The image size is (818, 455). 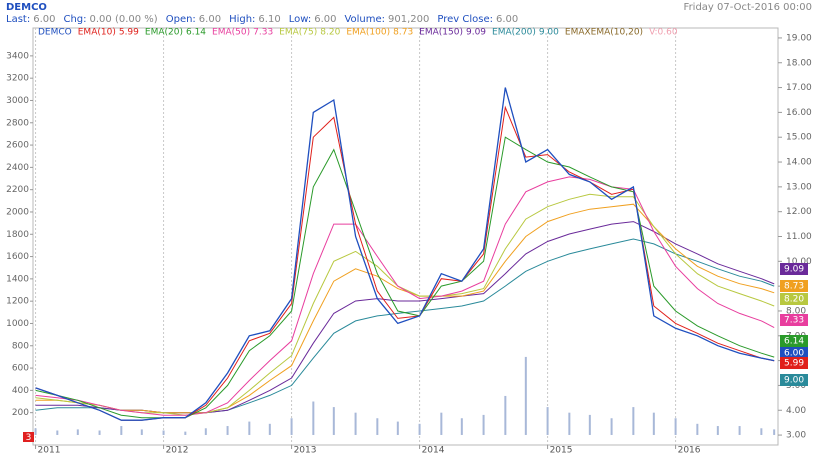 I want to click on y2-tick-label: 3000, so click(x=17, y=101).